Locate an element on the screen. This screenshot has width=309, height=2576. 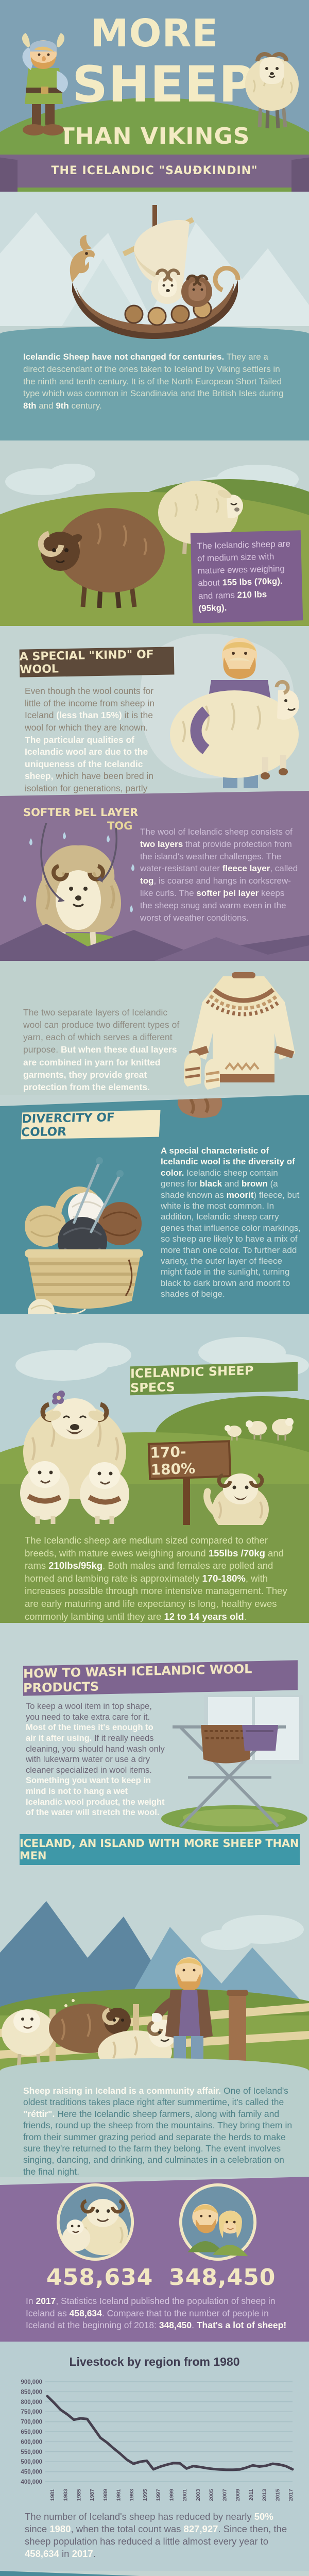
svg-text: 1981 is located at coordinates (52, 2495).